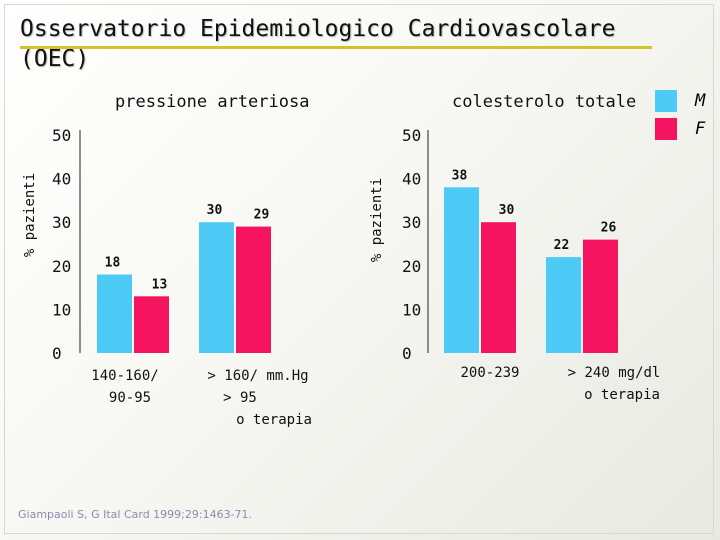 The width and height of the screenshot is (720, 540). What do you see at coordinates (680, 101) in the screenshot?
I see `legend-item-m: M` at bounding box center [680, 101].